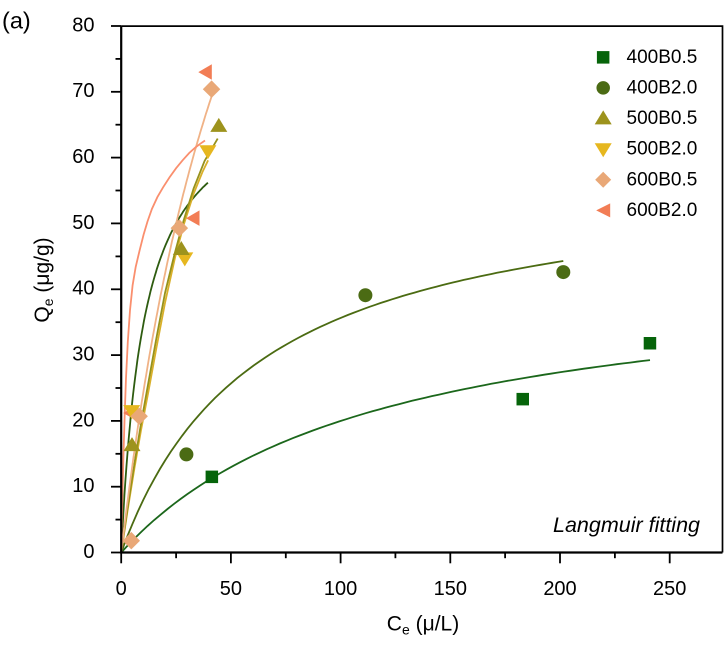 The height and width of the screenshot is (645, 725). Describe the element at coordinates (559, 589) in the screenshot. I see `svg-text: 200` at that location.